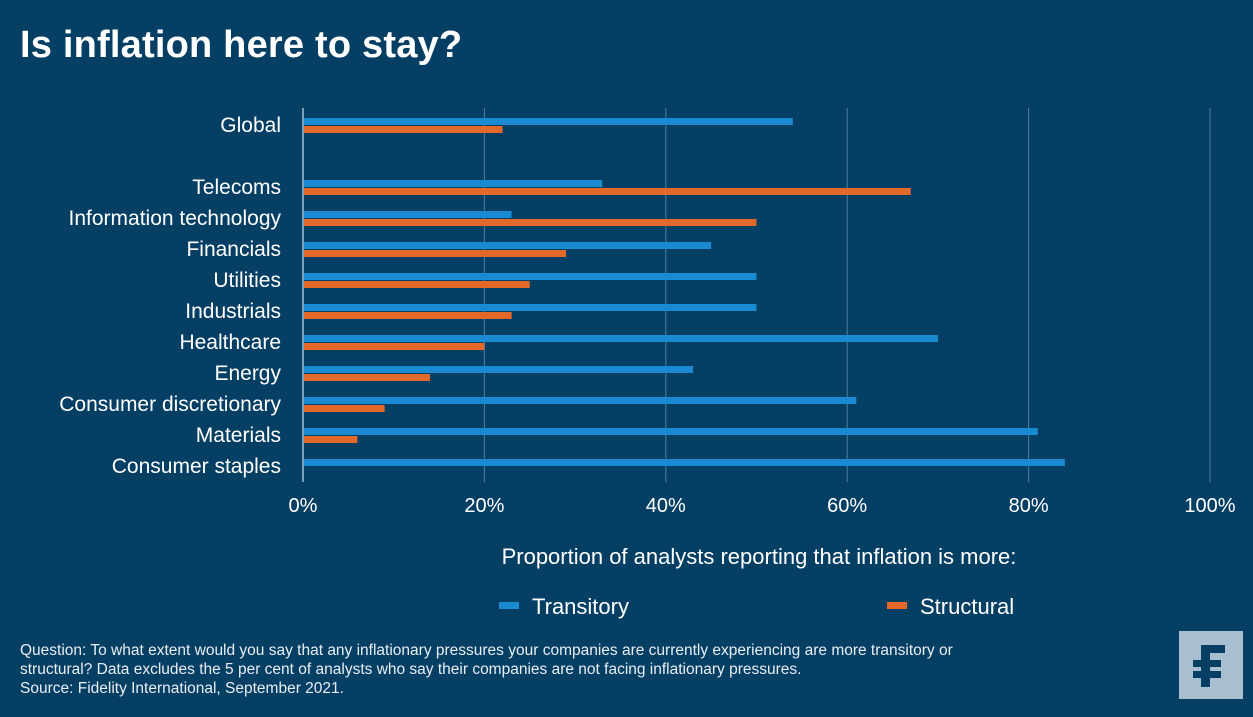 Image resolution: width=1253 pixels, height=717 pixels. What do you see at coordinates (238, 435) in the screenshot?
I see `category-label-materials: Materials` at bounding box center [238, 435].